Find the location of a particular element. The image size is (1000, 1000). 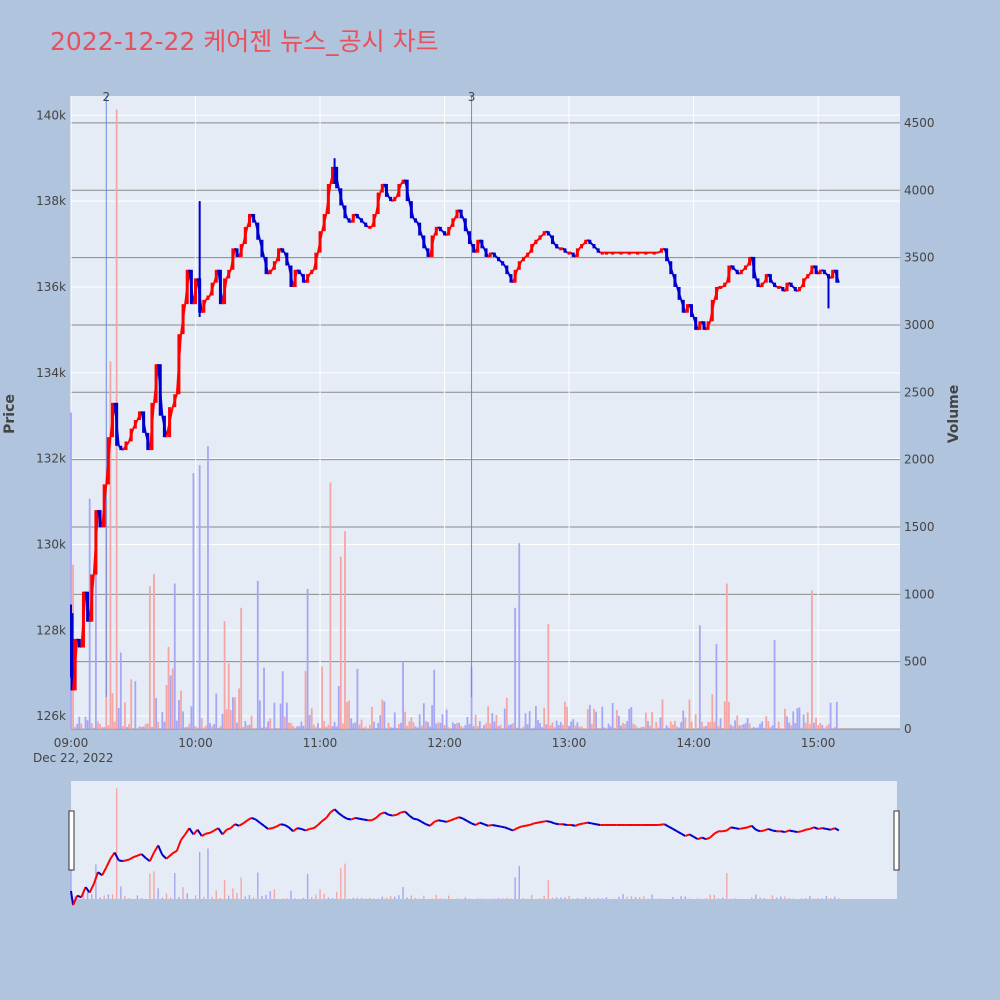

time-tick-label: 12:00 is located at coordinates (444, 743).